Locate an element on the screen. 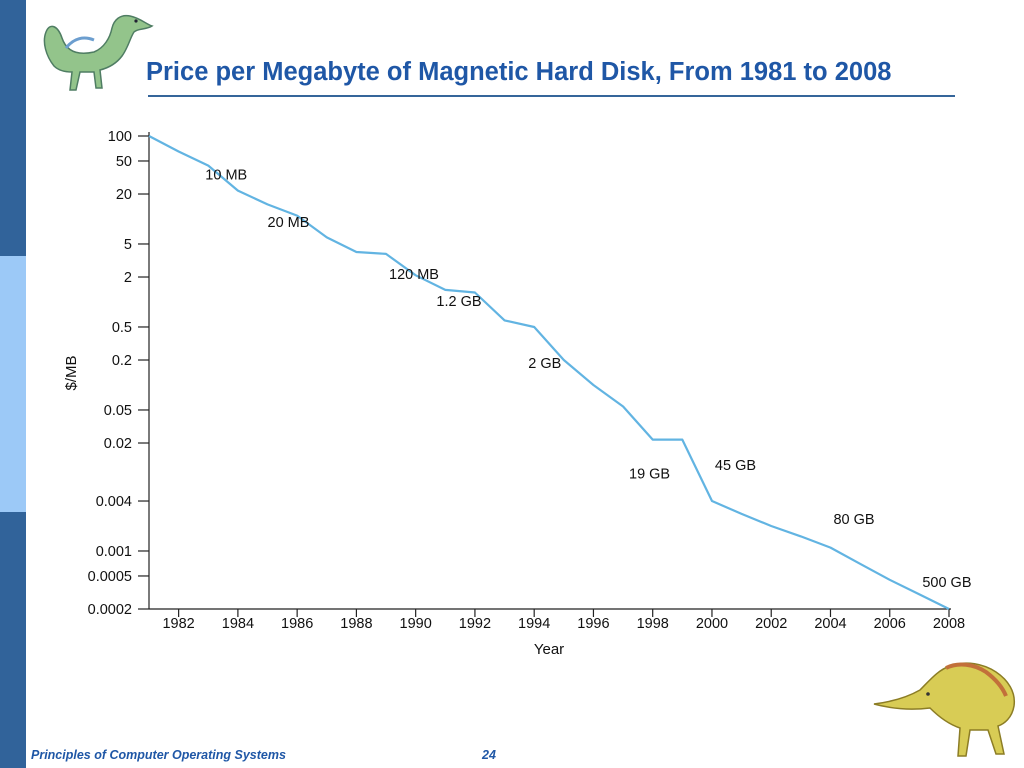 Image resolution: width=1024 pixels, height=768 pixels. capacity-label: 10 MB is located at coordinates (226, 175).